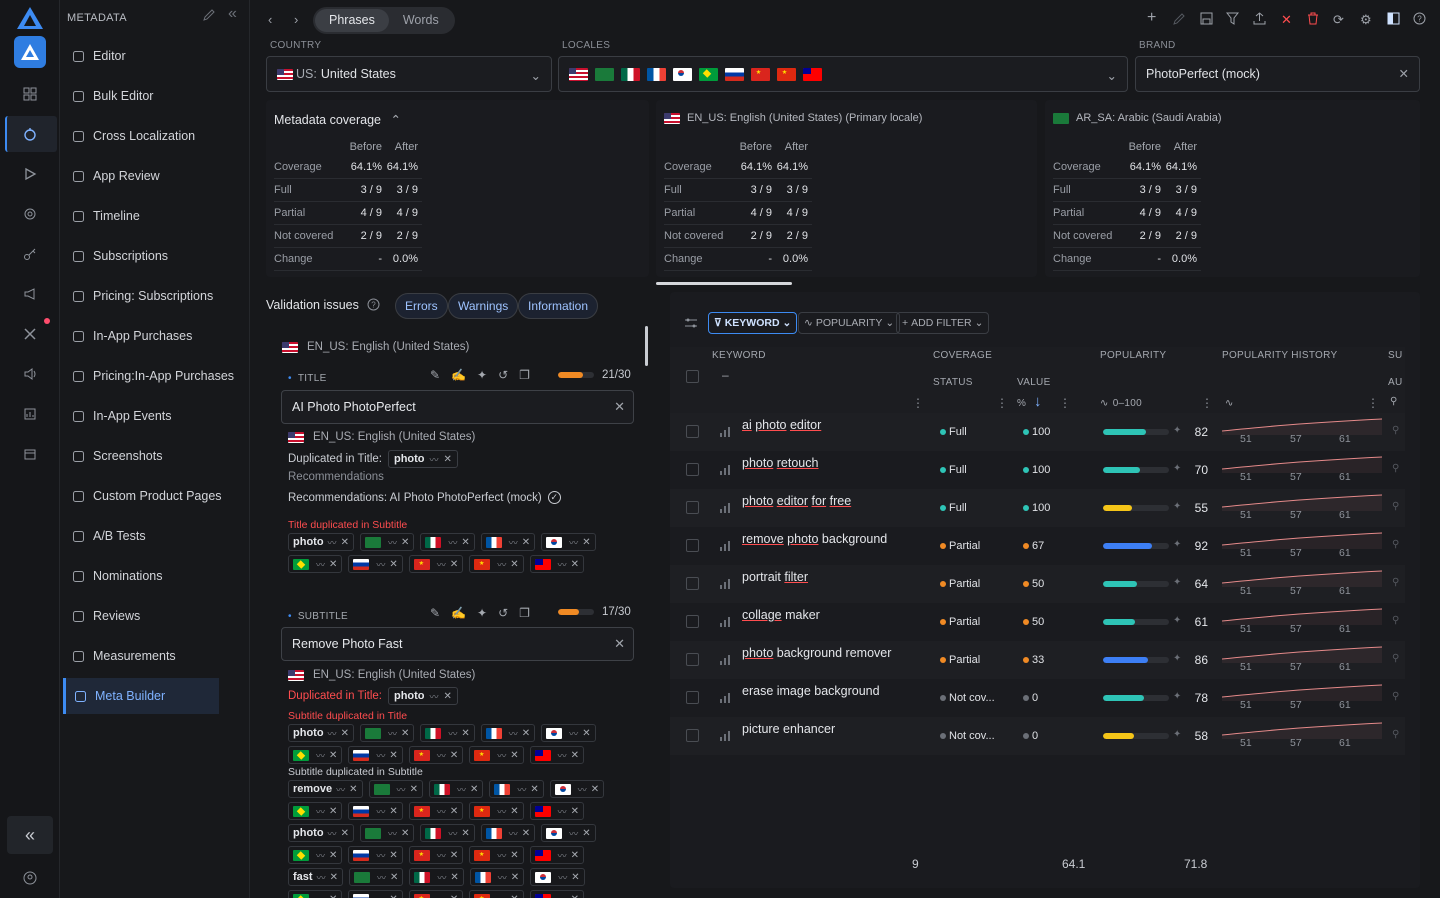  What do you see at coordinates (30, 254) in the screenshot?
I see `key-icon` at bounding box center [30, 254].